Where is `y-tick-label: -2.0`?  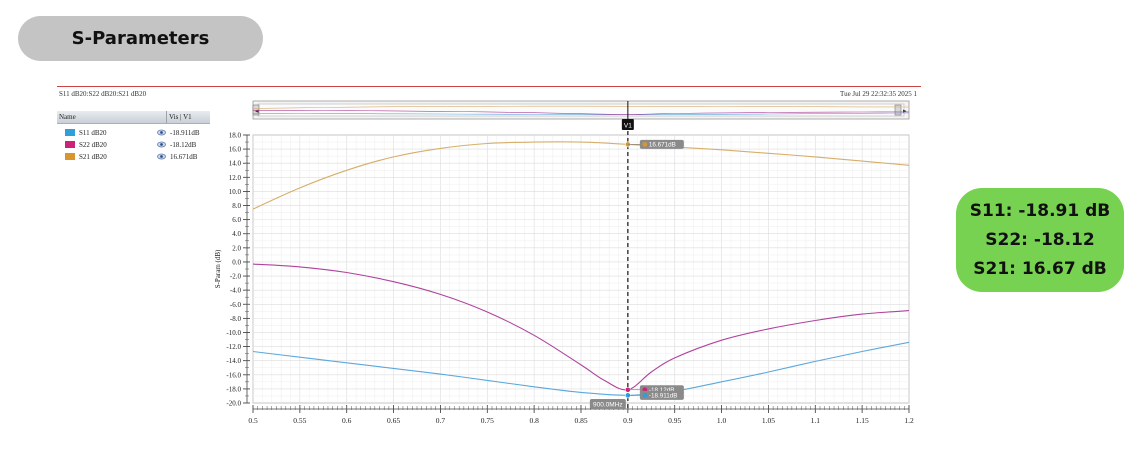 y-tick-label: -2.0 is located at coordinates (236, 277).